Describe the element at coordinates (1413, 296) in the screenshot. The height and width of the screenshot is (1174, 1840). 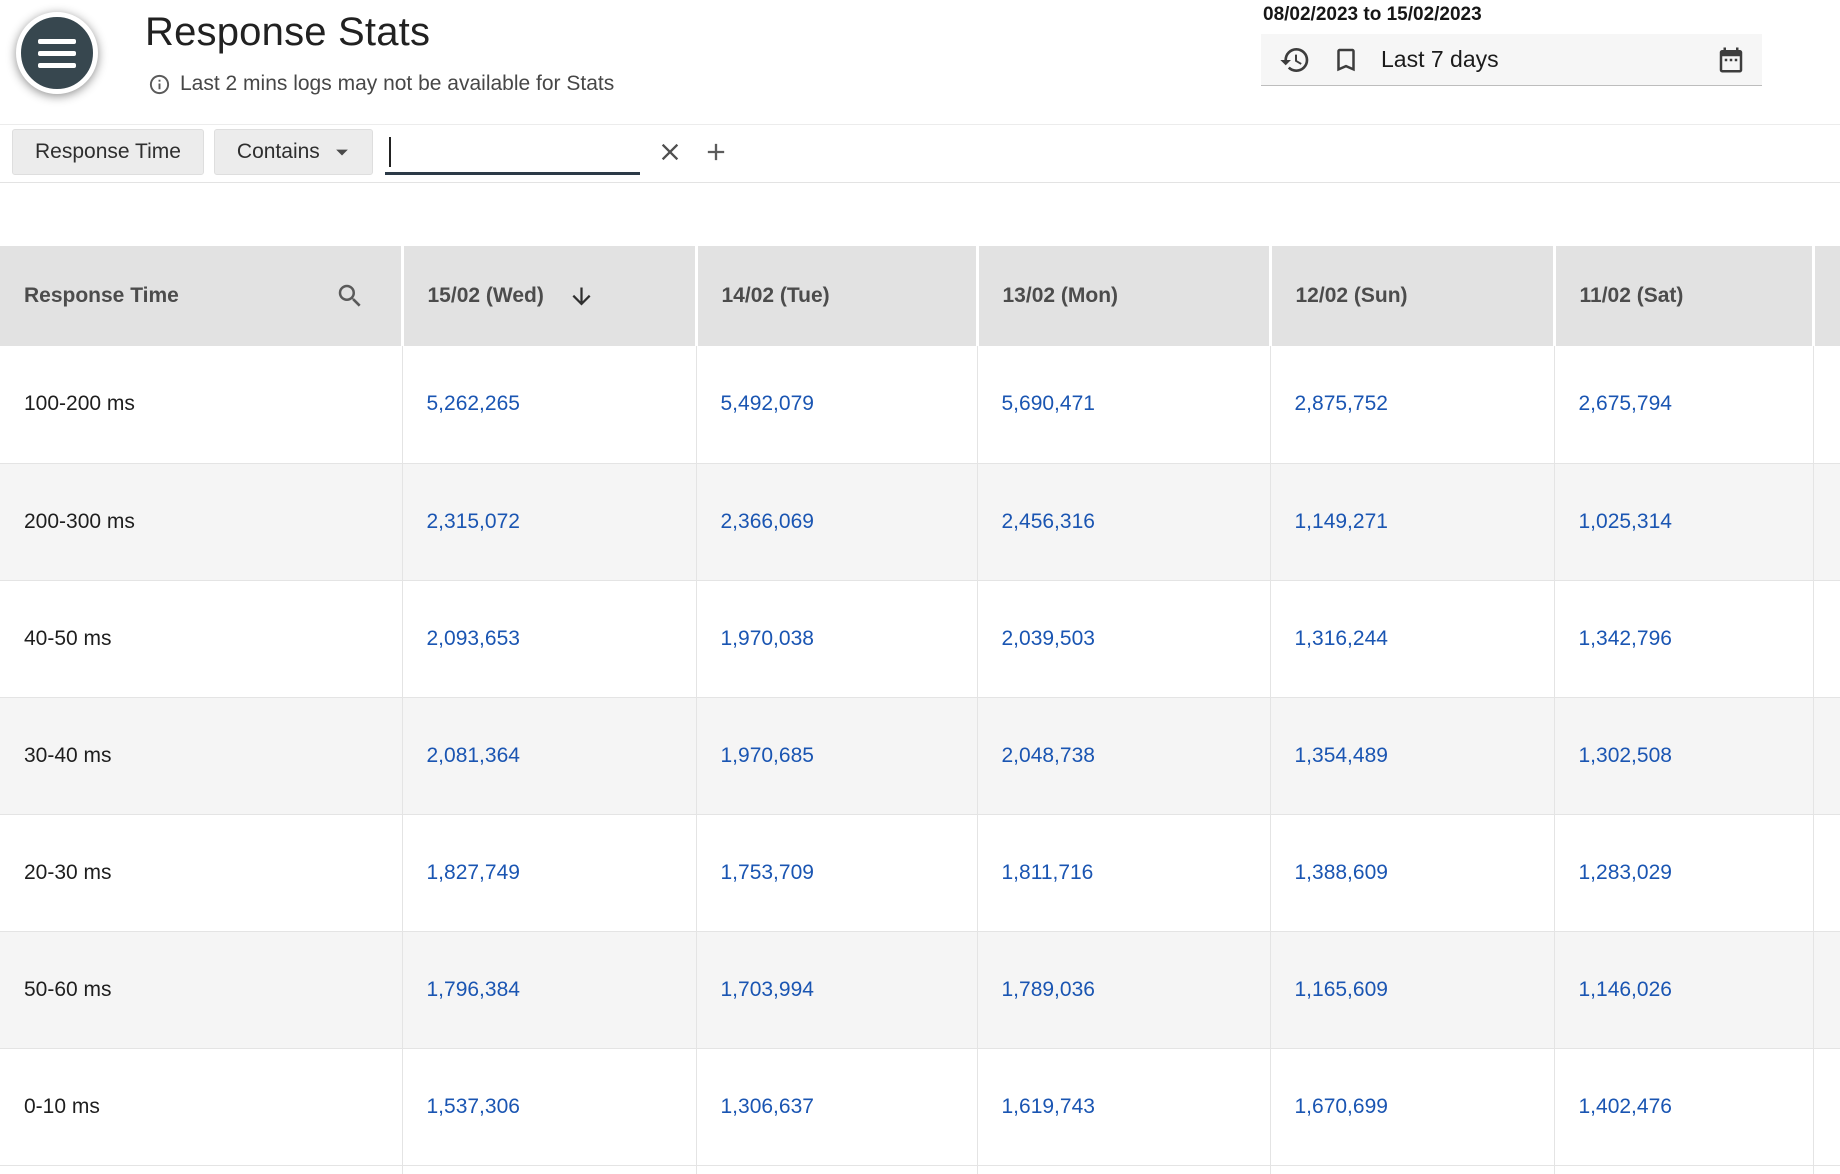
I see `column-header-day-sun: 12/02 (Sun)` at that location.